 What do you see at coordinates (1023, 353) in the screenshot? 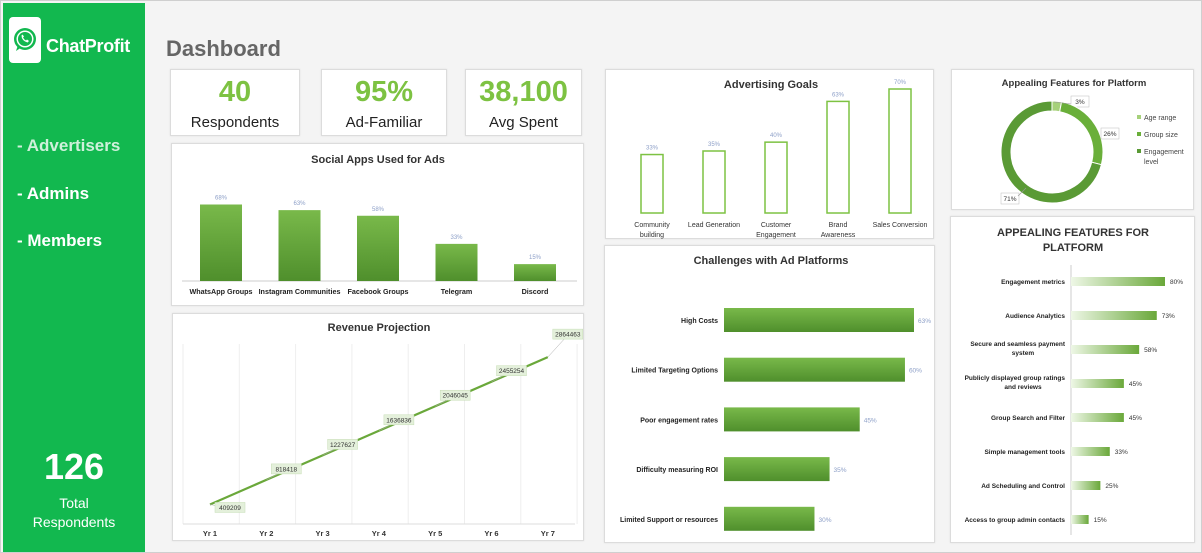
I see `category-label: system` at bounding box center [1023, 353].